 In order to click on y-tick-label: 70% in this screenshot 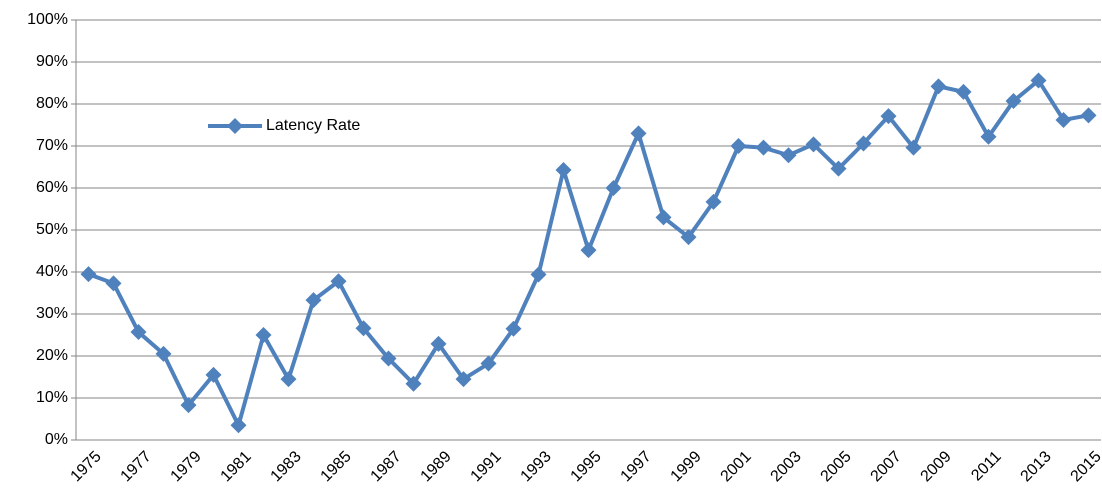, I will do `click(52, 145)`.